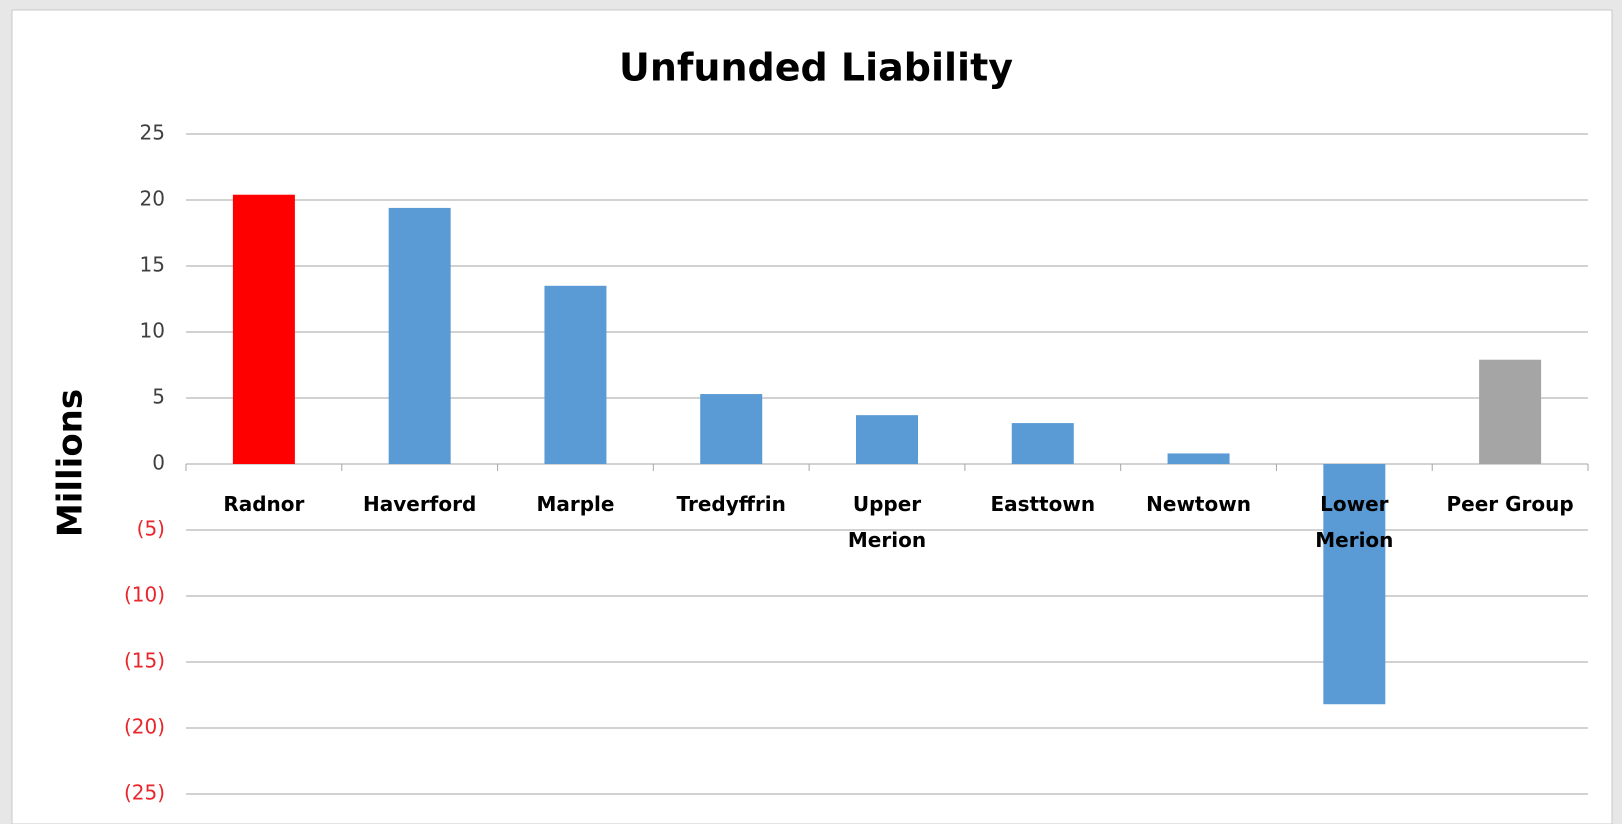 The image size is (1622, 824). I want to click on y-tick-label: 15, so click(152, 265).